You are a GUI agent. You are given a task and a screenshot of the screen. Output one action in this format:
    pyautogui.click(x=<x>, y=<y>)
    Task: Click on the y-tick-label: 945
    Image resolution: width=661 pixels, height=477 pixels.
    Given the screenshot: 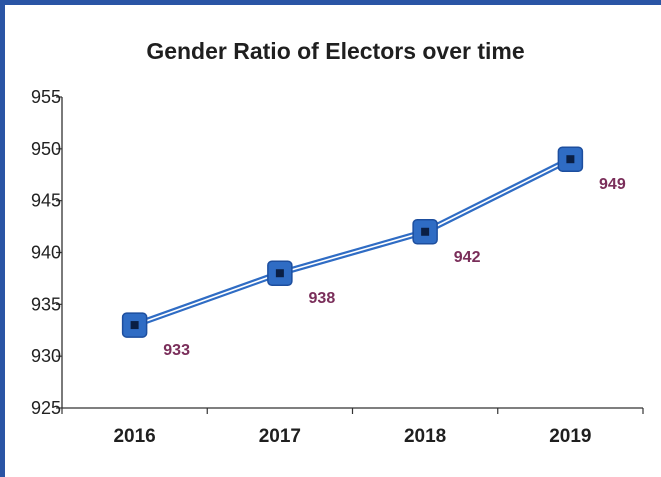 What is the action you would take?
    pyautogui.click(x=46, y=201)
    